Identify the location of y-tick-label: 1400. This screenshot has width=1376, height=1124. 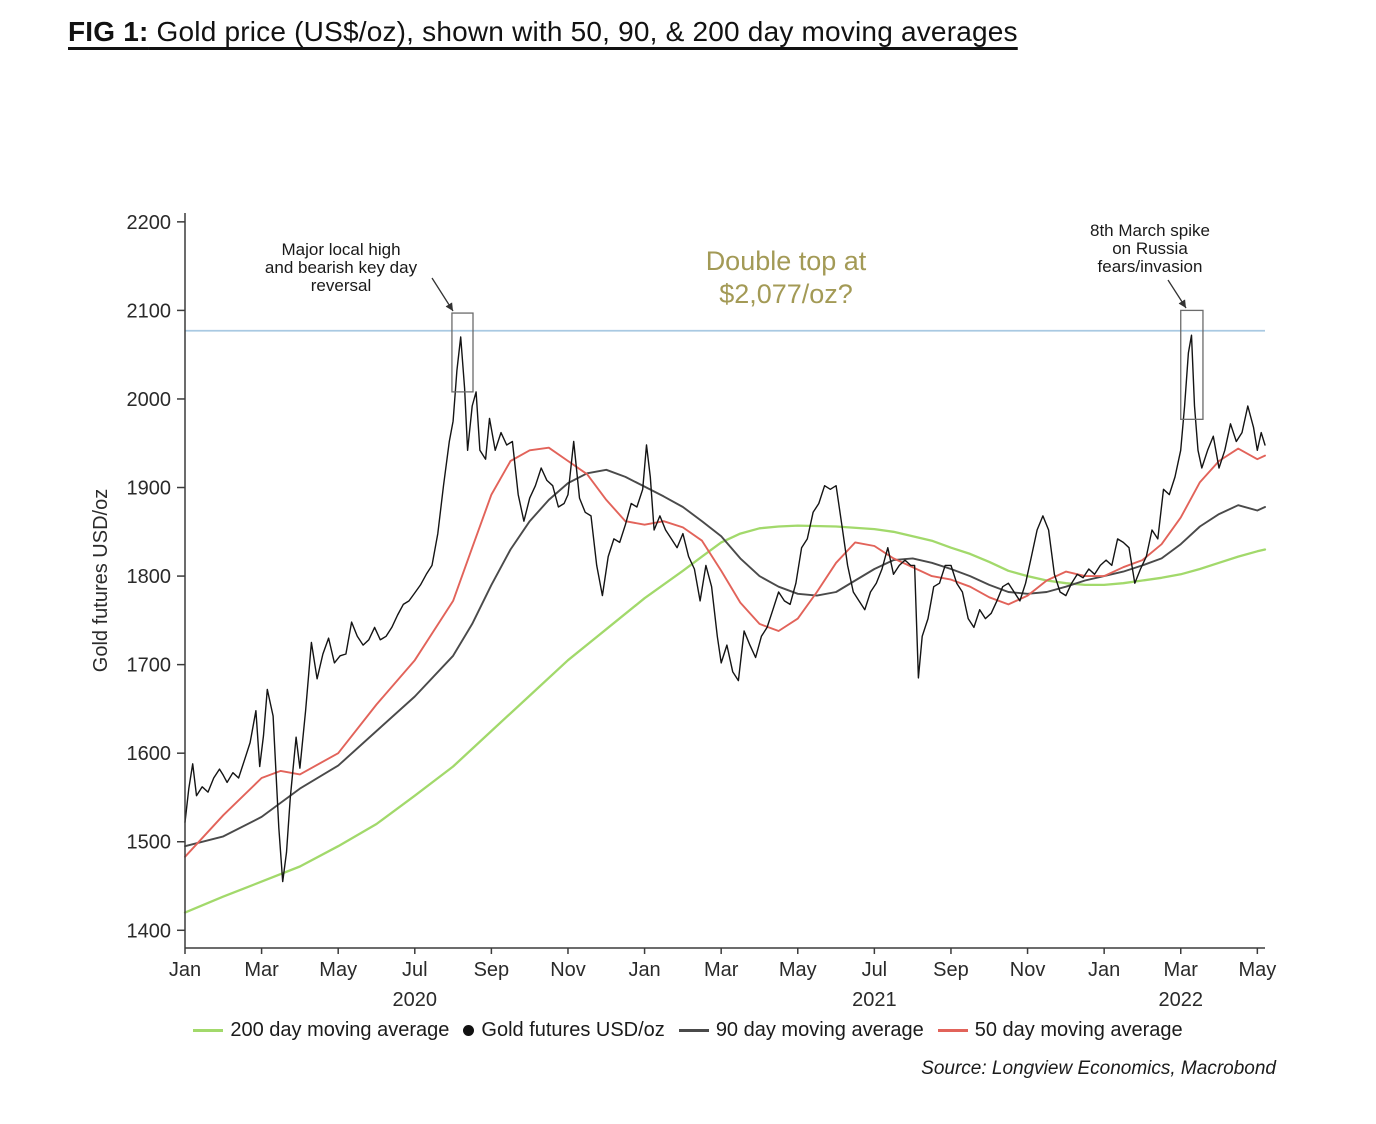
(149, 931).